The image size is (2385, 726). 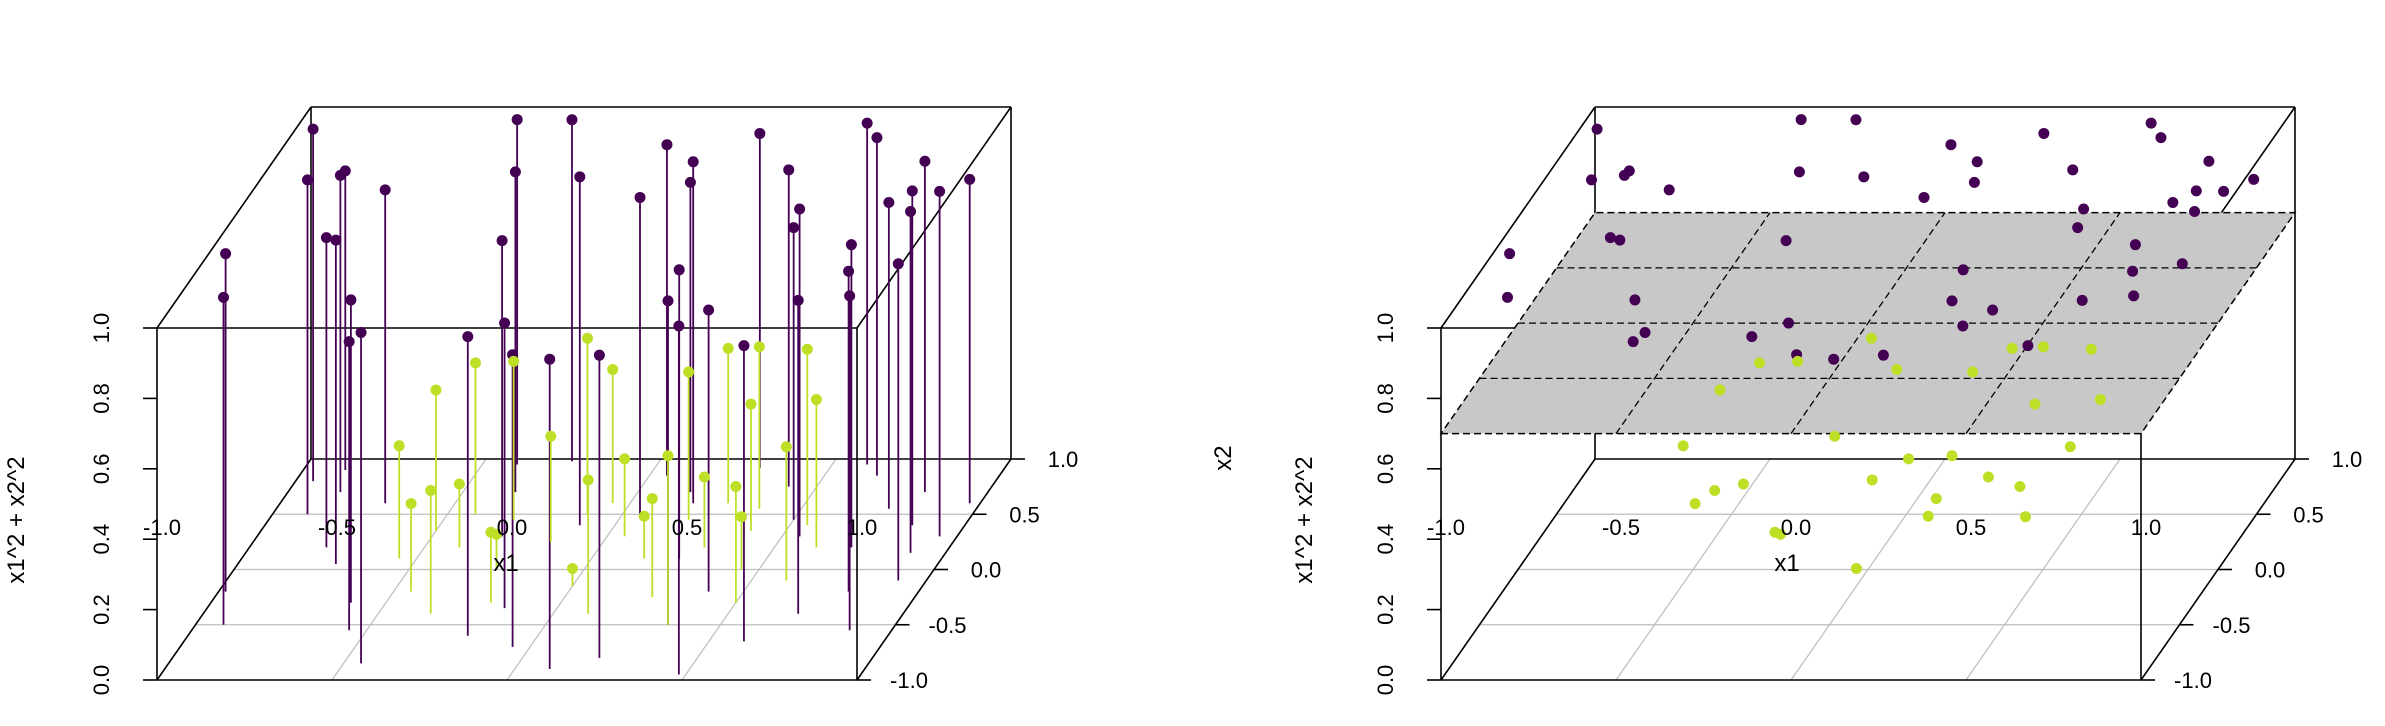 What do you see at coordinates (1385, 539) in the screenshot?
I see `z-tick-label: 0.4` at bounding box center [1385, 539].